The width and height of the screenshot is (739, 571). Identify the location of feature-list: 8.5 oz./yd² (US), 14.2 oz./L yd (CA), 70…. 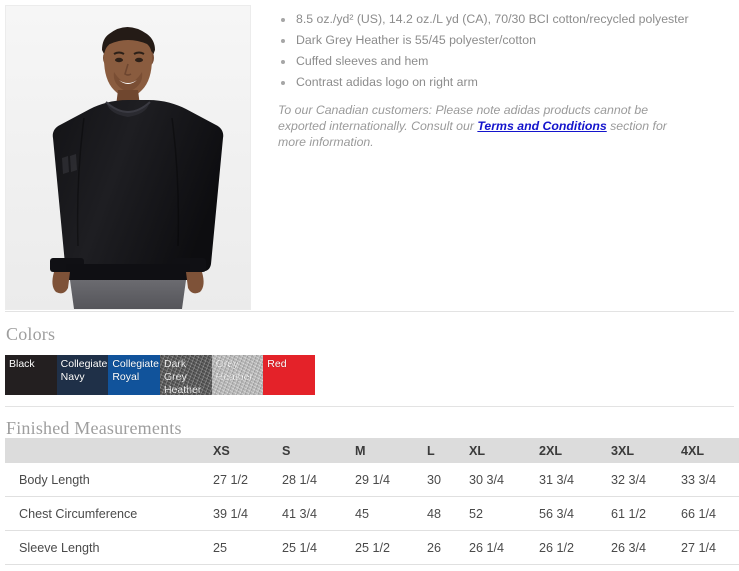
(503, 51).